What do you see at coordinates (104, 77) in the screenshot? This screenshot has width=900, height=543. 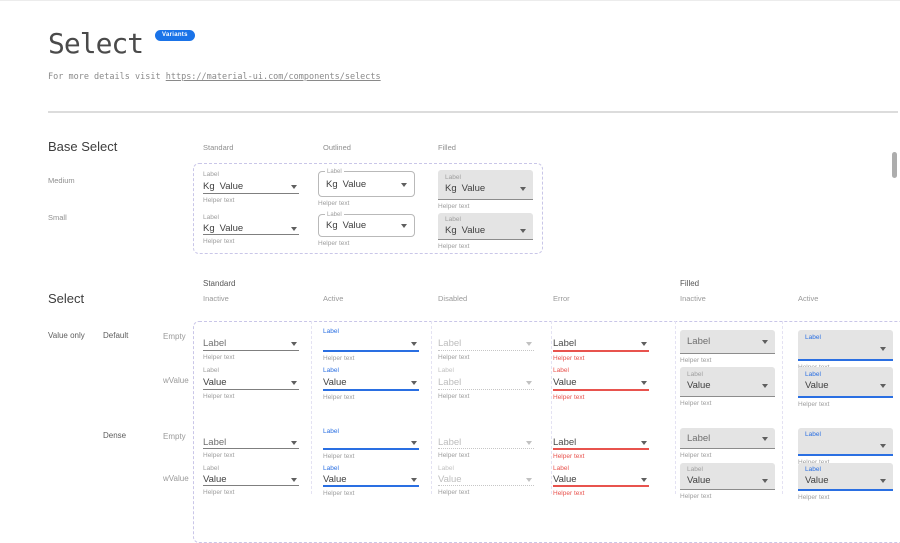 I see `subtitle-text: For more details visit` at bounding box center [104, 77].